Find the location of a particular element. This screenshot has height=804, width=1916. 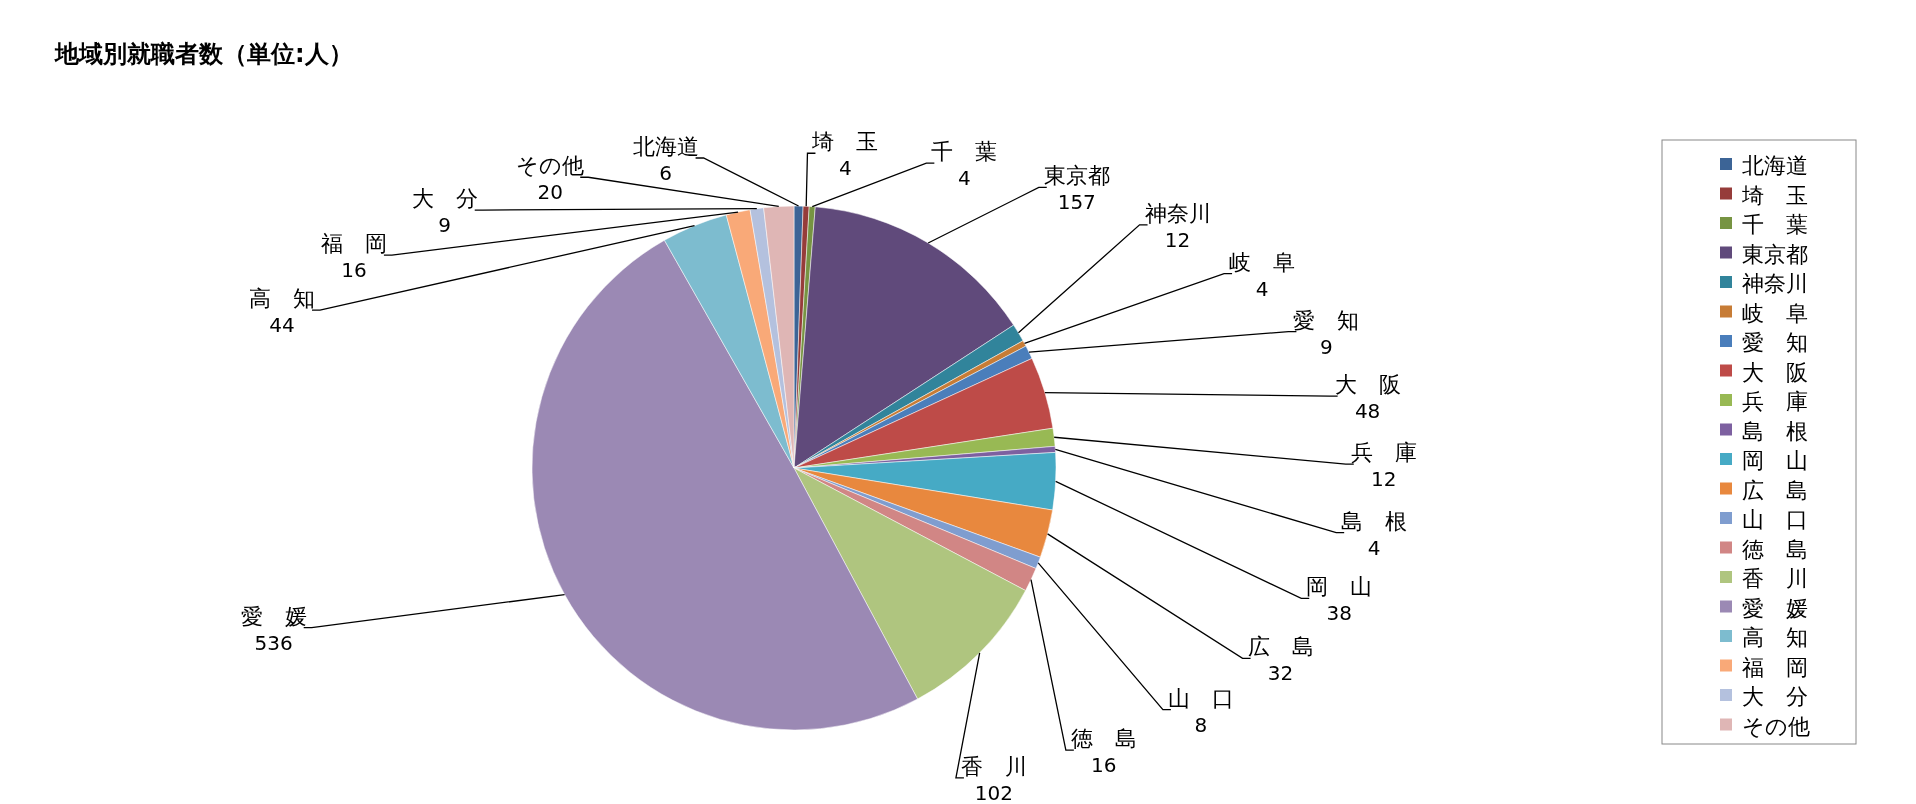

slice-label: 東京都 is located at coordinates (1076, 176).